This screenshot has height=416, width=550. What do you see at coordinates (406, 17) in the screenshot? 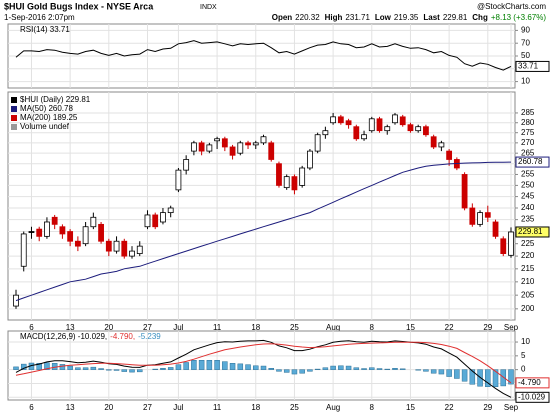
I see `quote-value: 219.35` at bounding box center [406, 17].